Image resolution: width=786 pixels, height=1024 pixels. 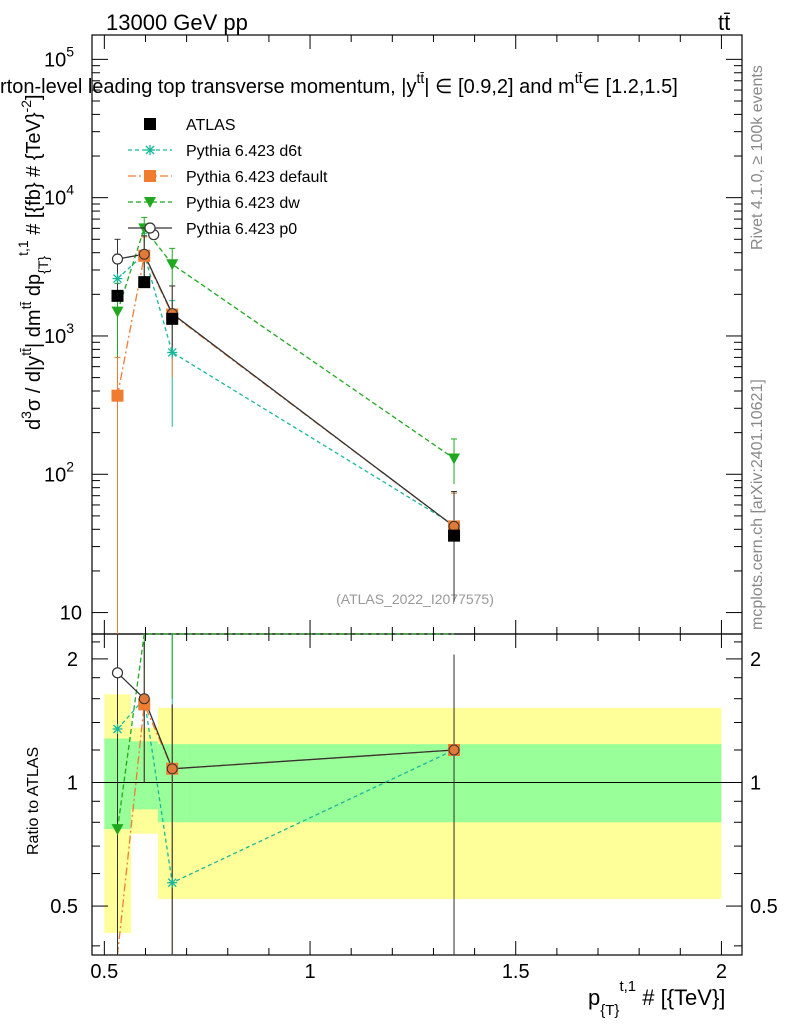 I want to click on y-tick-label: 10⁴, so click(x=59, y=196).